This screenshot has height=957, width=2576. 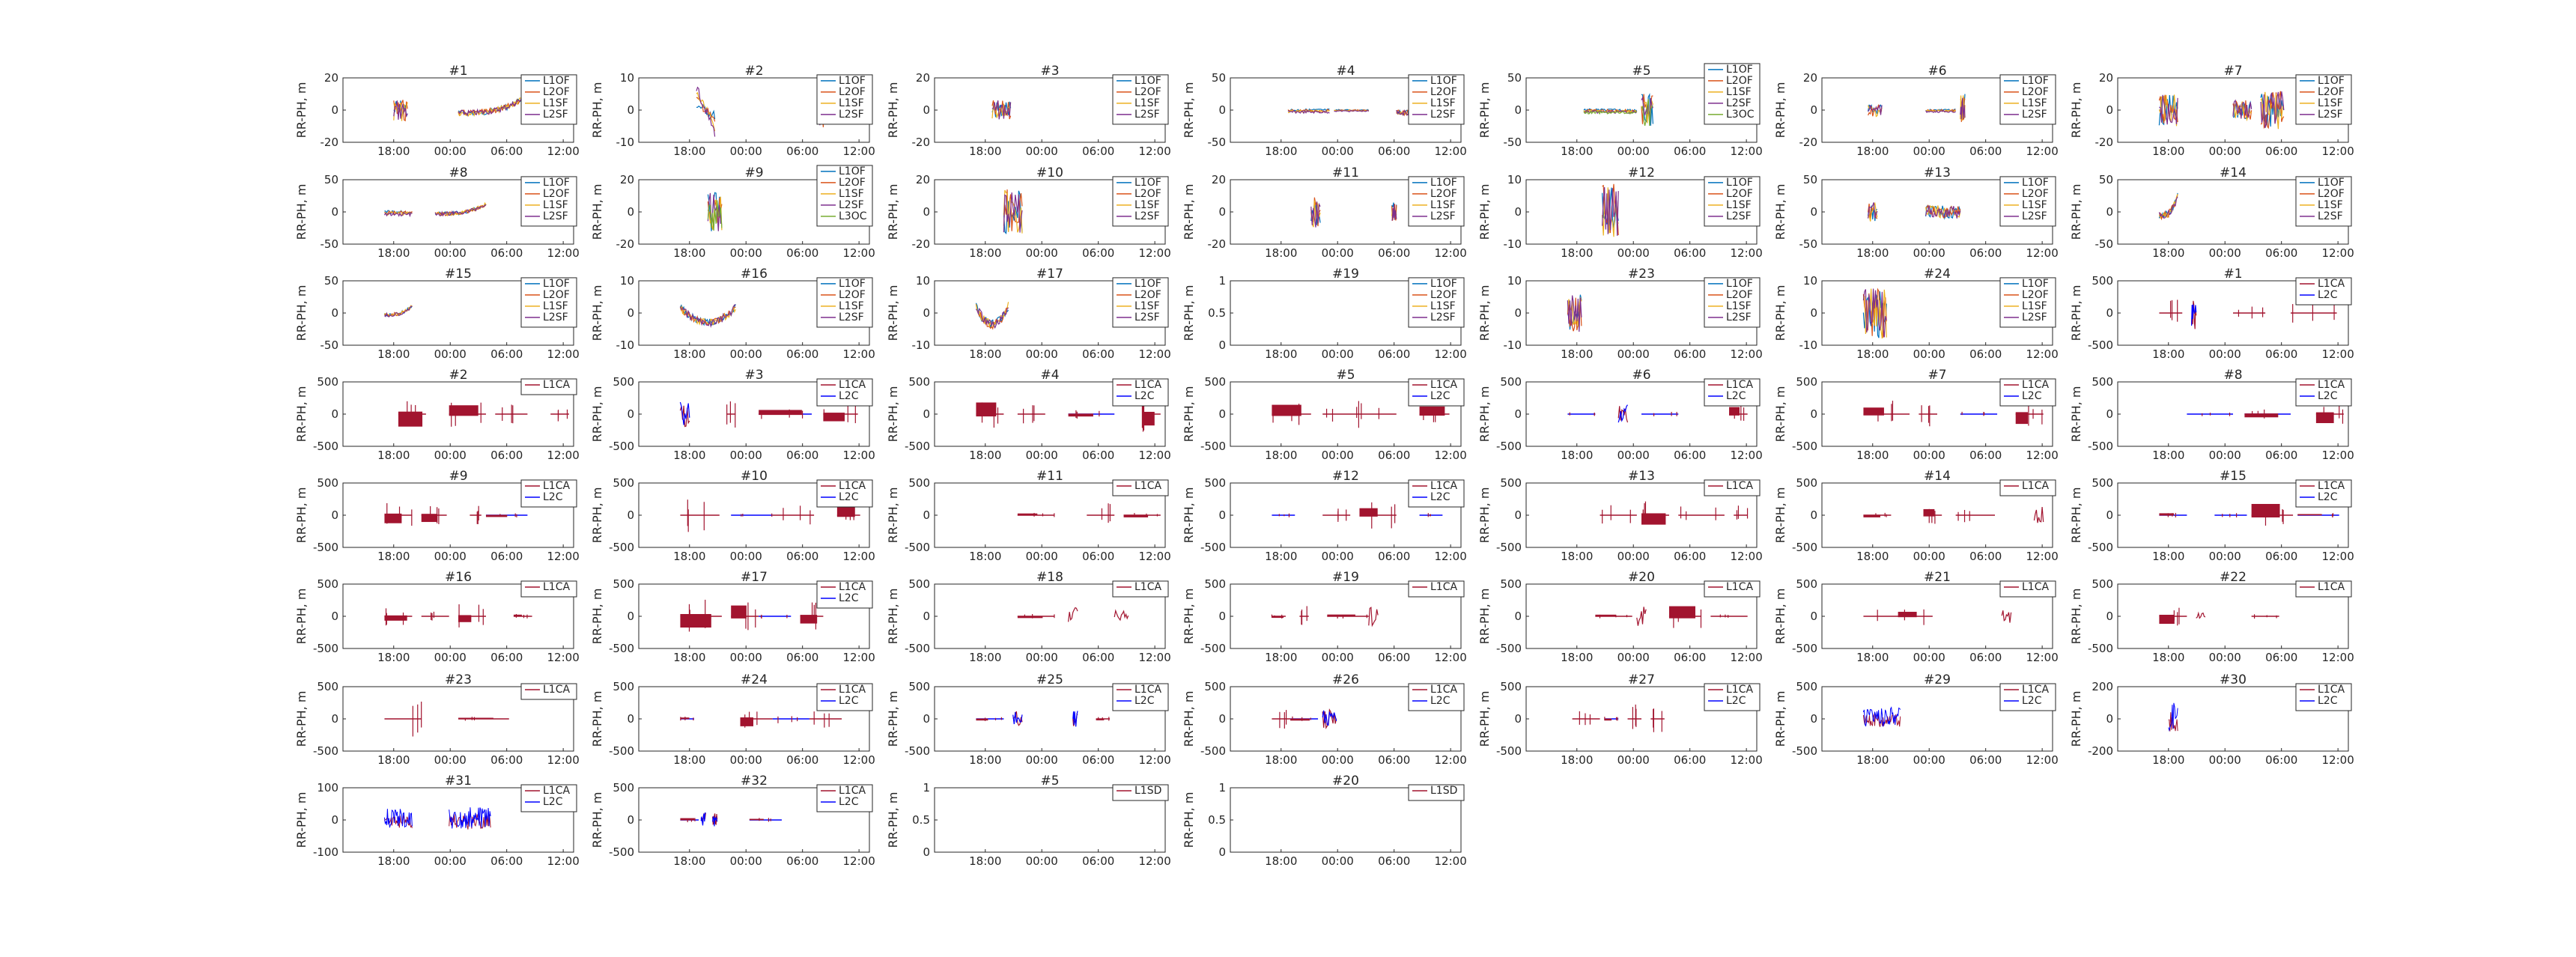 What do you see at coordinates (852, 92) in the screenshot?
I see `legend-entry: L2OF` at bounding box center [852, 92].